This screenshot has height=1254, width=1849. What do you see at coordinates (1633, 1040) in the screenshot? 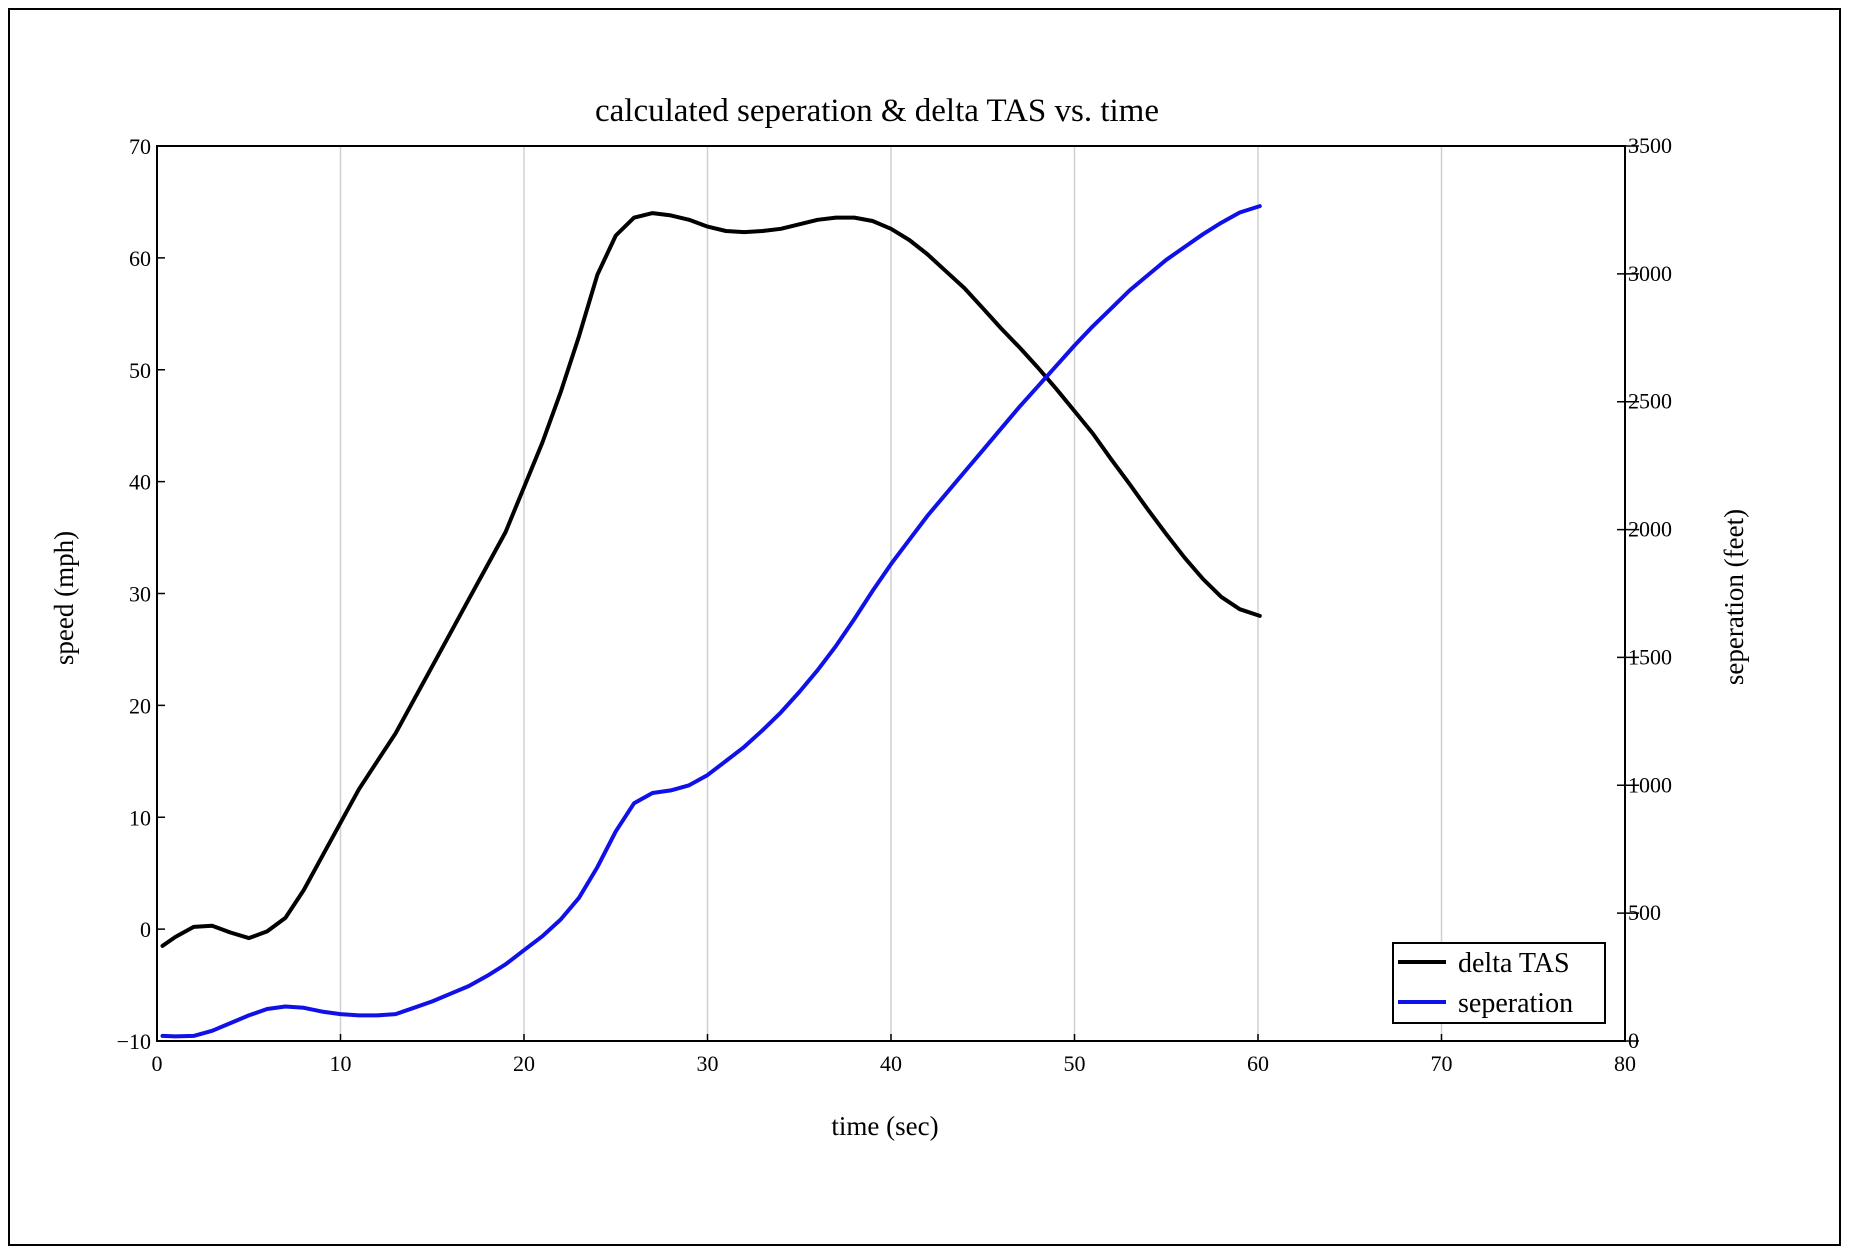
I see `y2-tick-label: 0` at bounding box center [1633, 1040].